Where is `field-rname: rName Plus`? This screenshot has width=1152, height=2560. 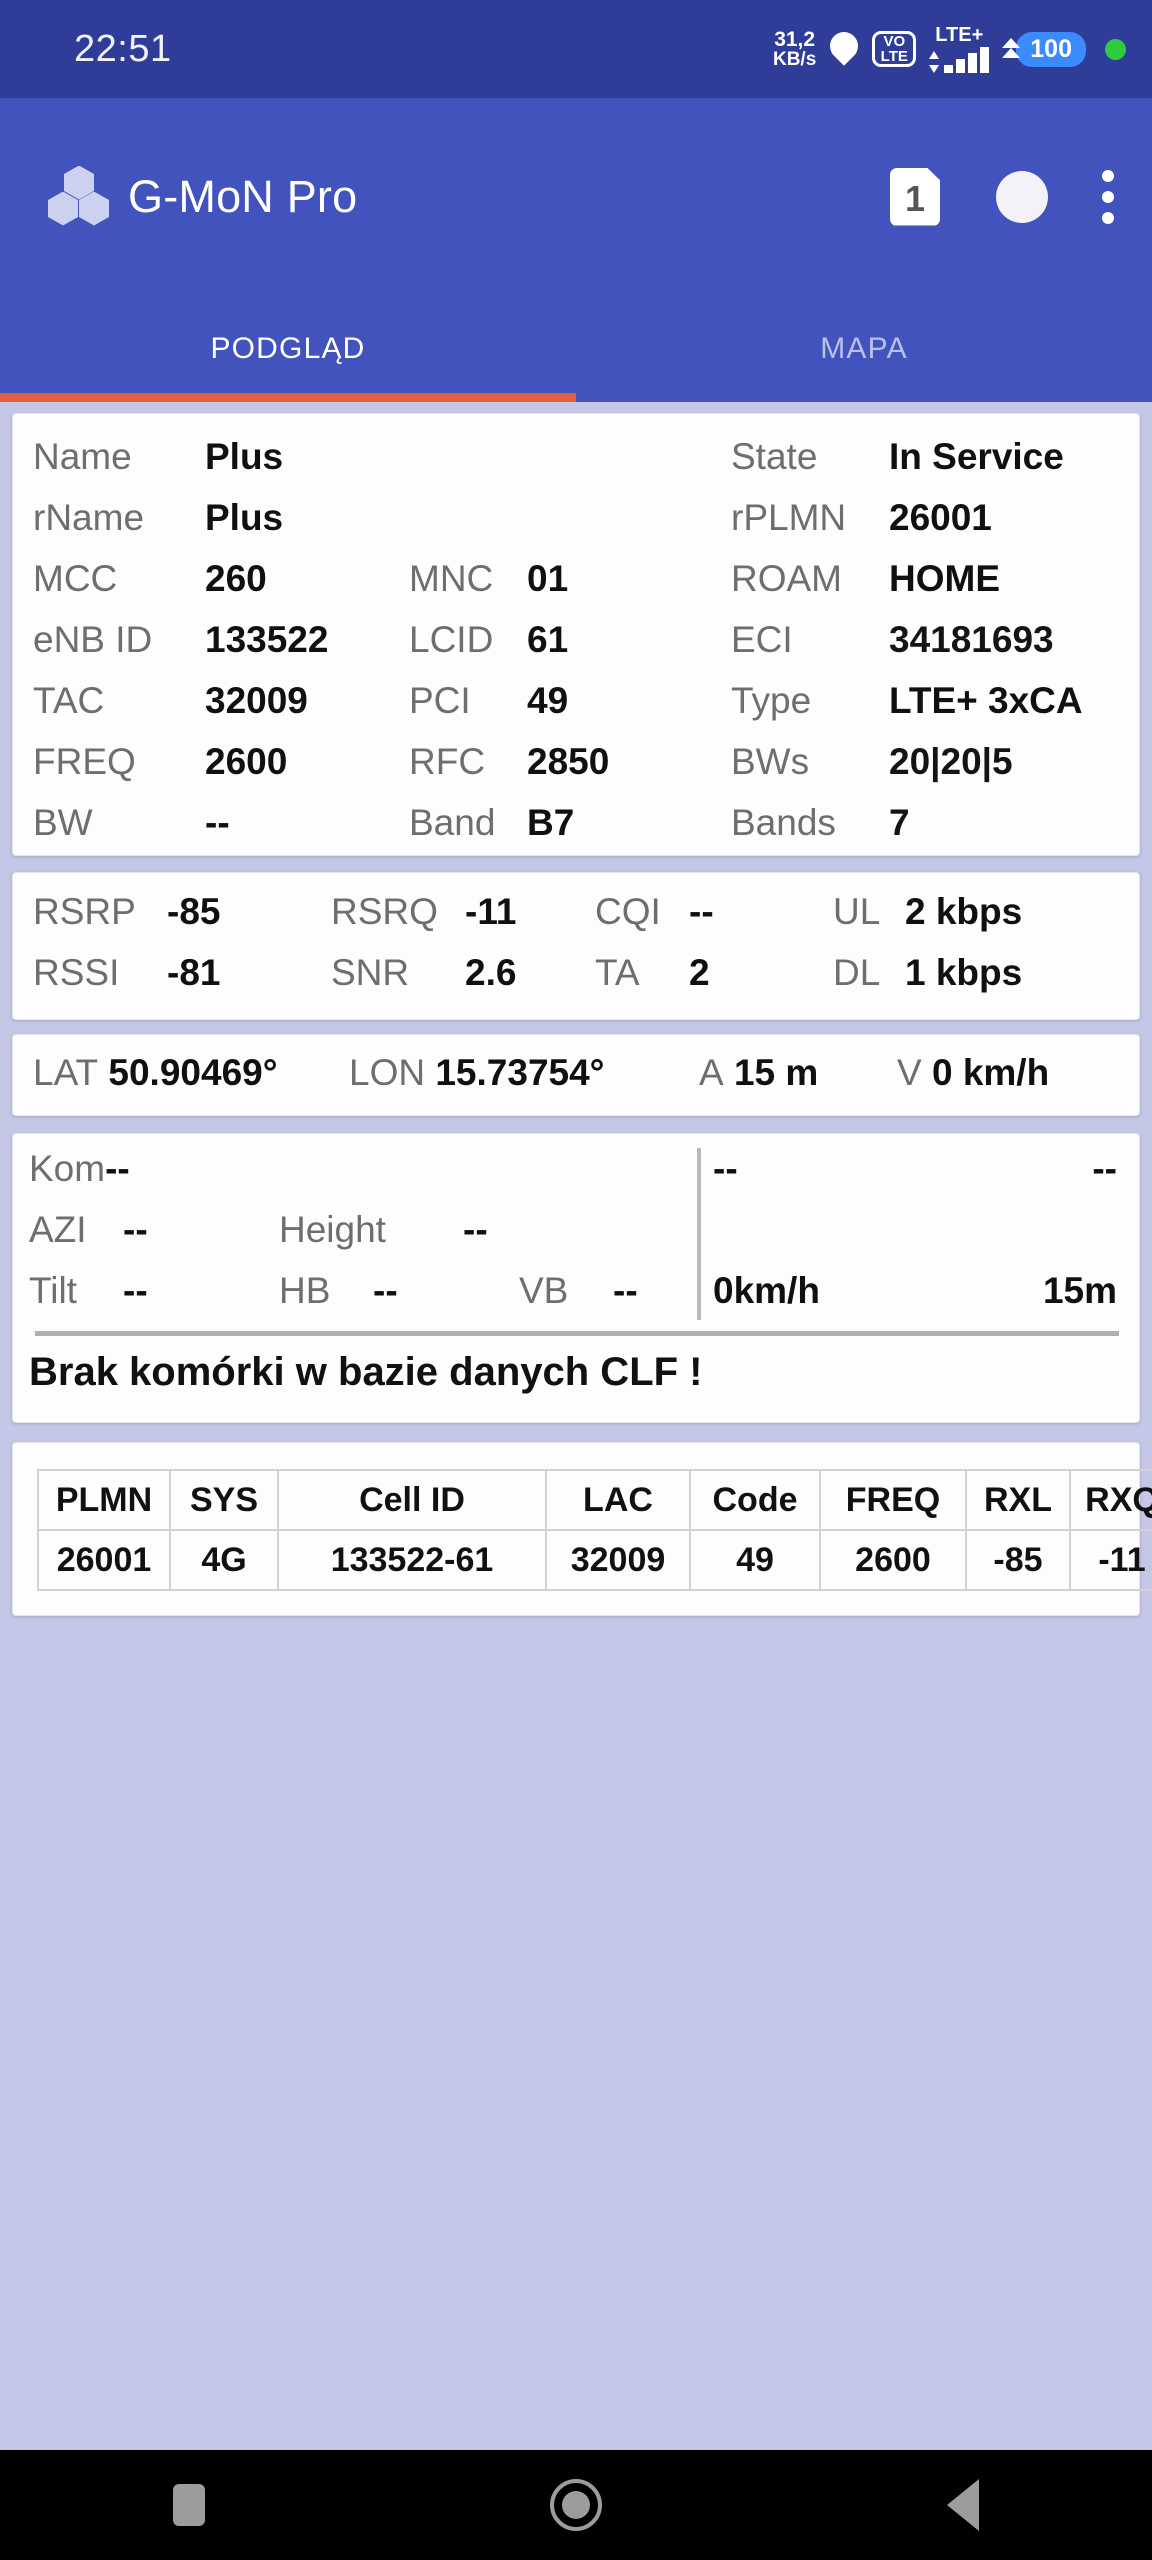
field-rname: rName Plus is located at coordinates (158, 517).